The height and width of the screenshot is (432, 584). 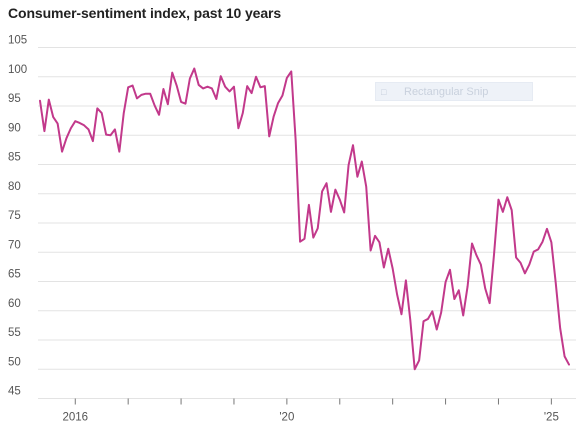 What do you see at coordinates (551, 418) in the screenshot?
I see `x-tick-label: '25` at bounding box center [551, 418].